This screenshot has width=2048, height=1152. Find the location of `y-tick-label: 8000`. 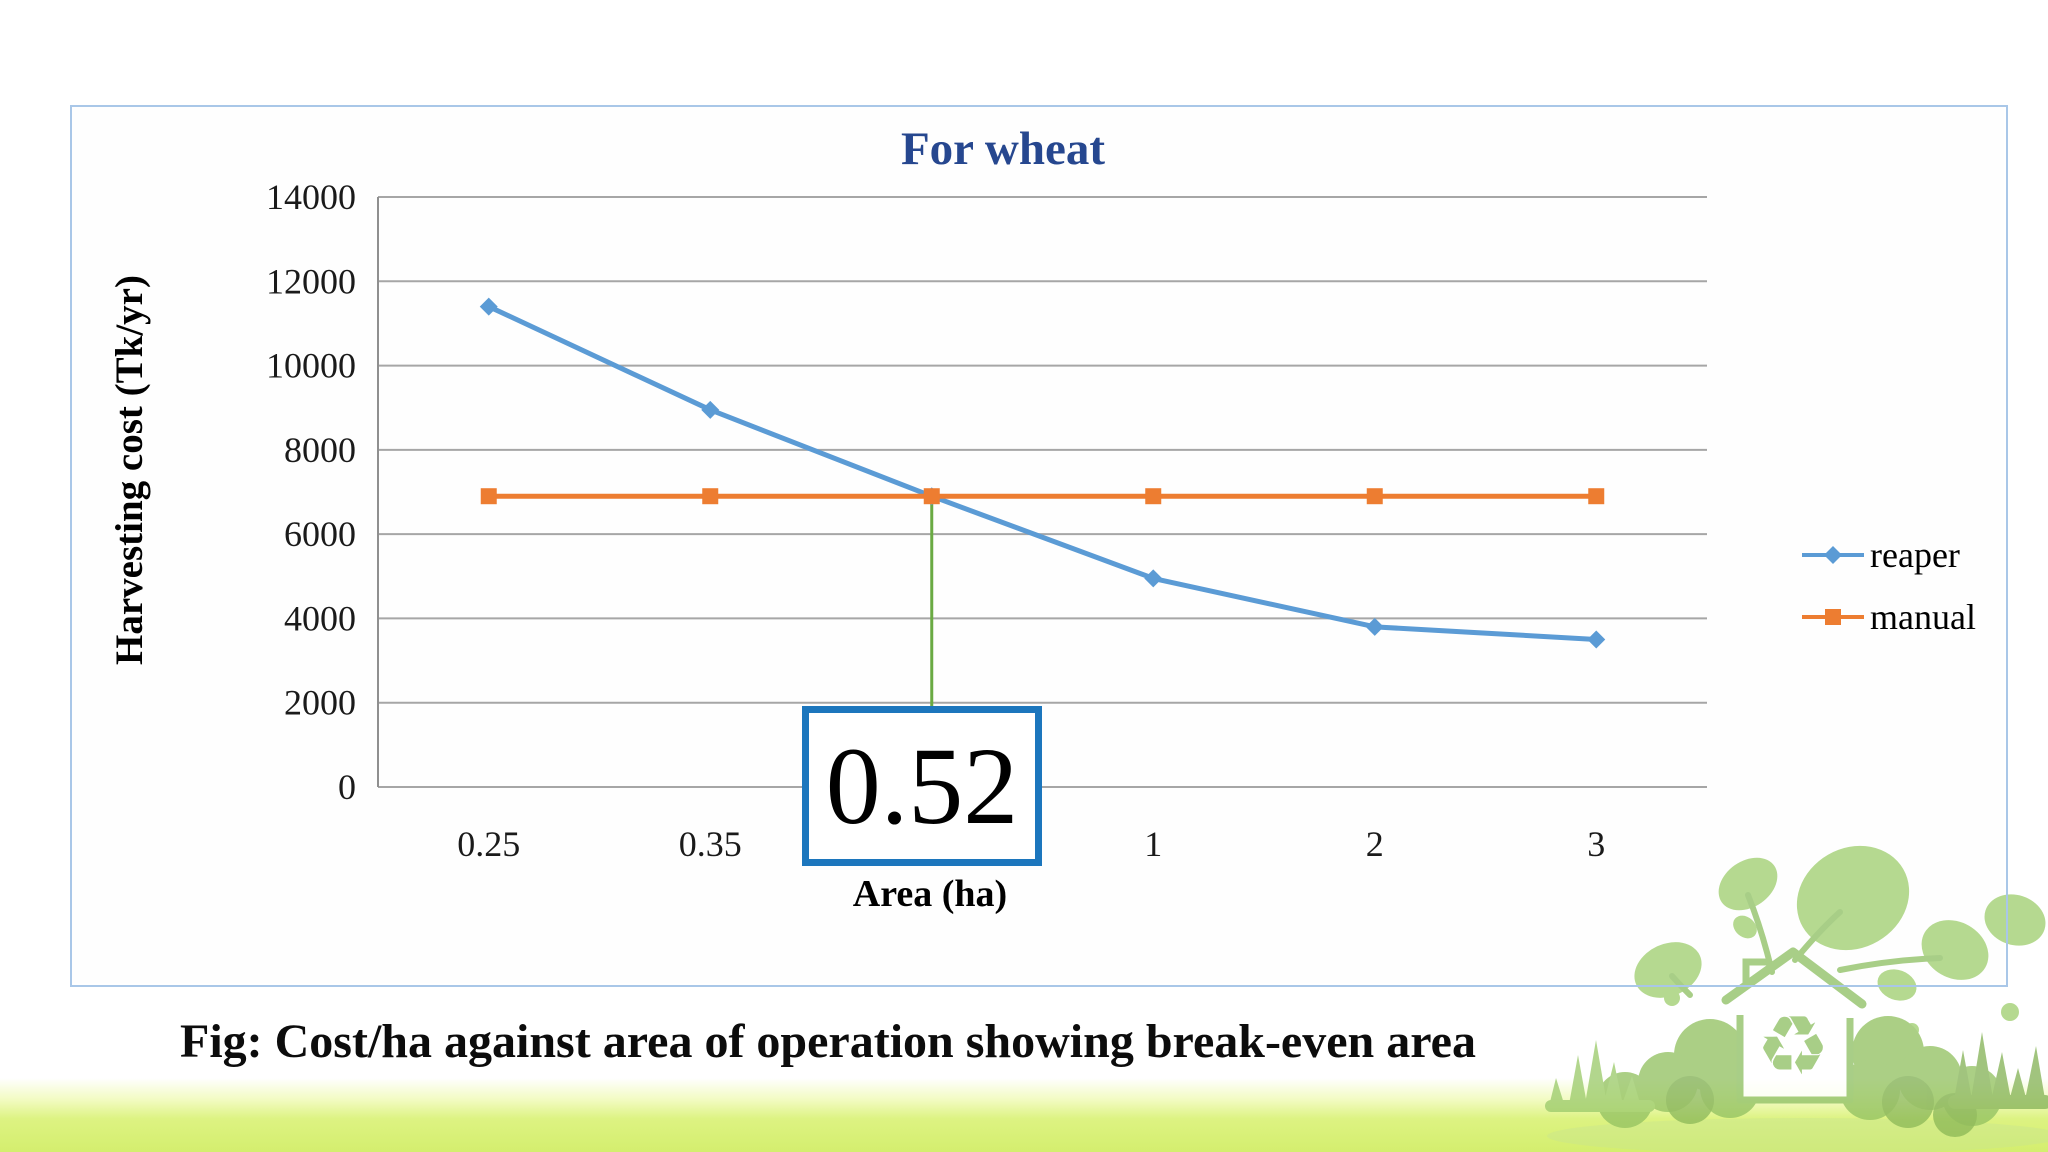

y-tick-label: 8000 is located at coordinates (320, 450).